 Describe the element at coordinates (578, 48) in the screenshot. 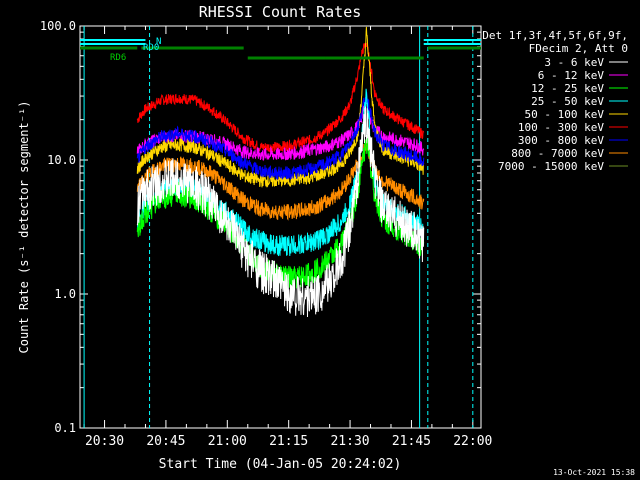

I see `legend-header: FDecim 2, Att 0` at that location.